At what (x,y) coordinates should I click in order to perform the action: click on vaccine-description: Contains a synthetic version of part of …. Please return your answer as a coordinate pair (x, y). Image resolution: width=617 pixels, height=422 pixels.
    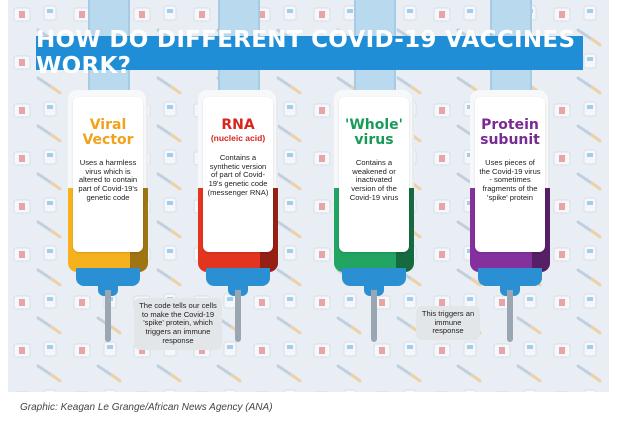
    Looking at the image, I should click on (238, 175).